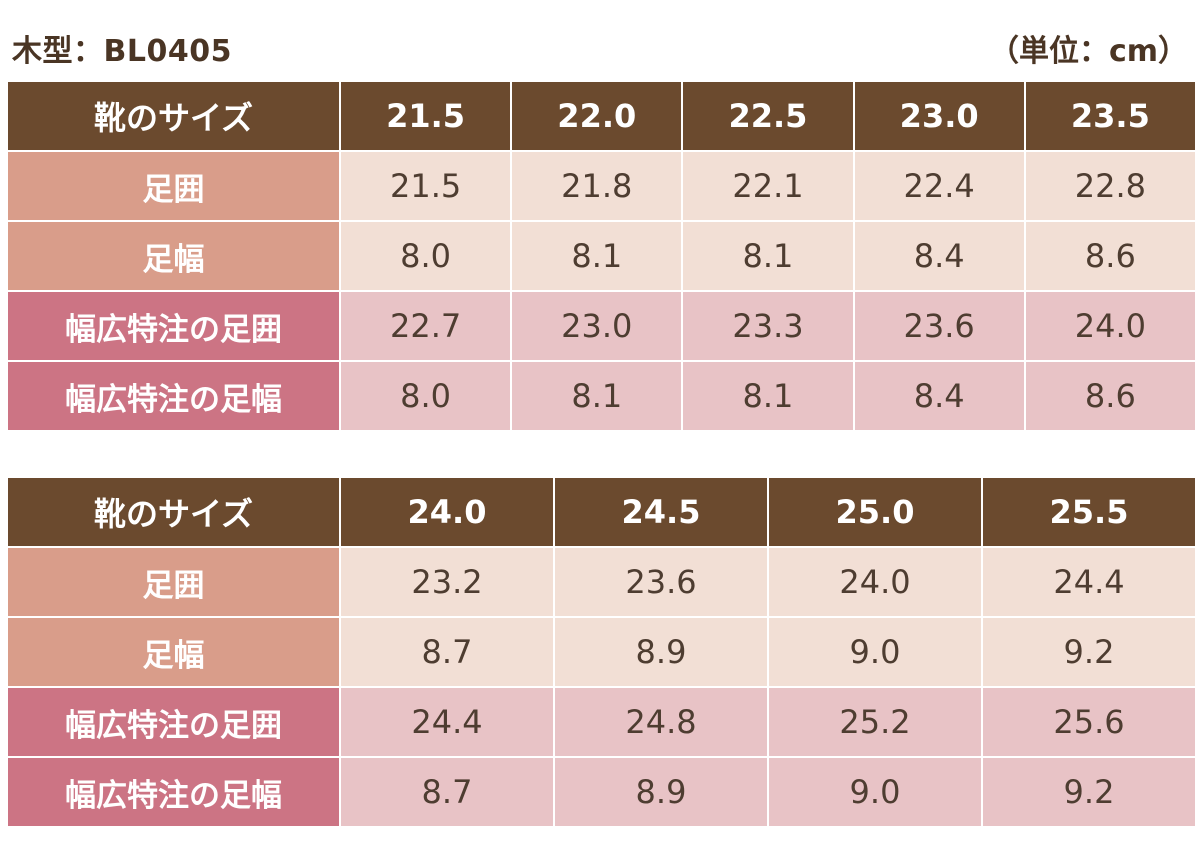  I want to click on measurement-cell: 22.1, so click(768, 186).